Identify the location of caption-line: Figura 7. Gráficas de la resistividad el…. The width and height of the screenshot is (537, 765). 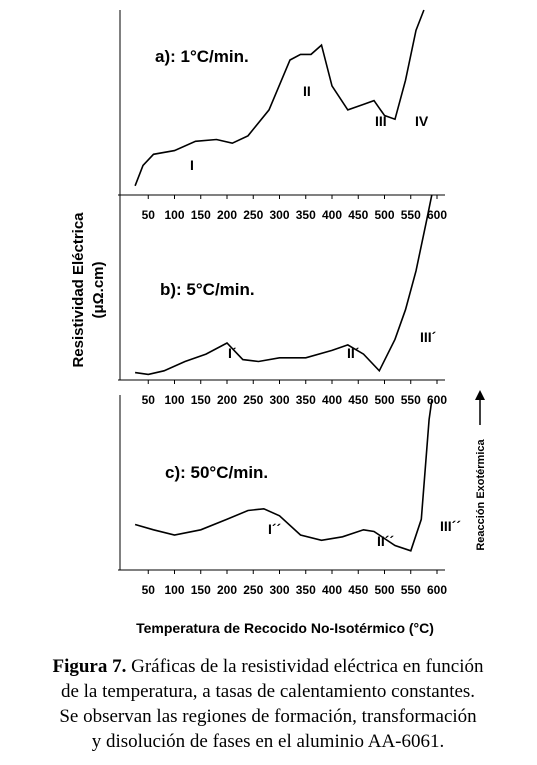
(268, 666).